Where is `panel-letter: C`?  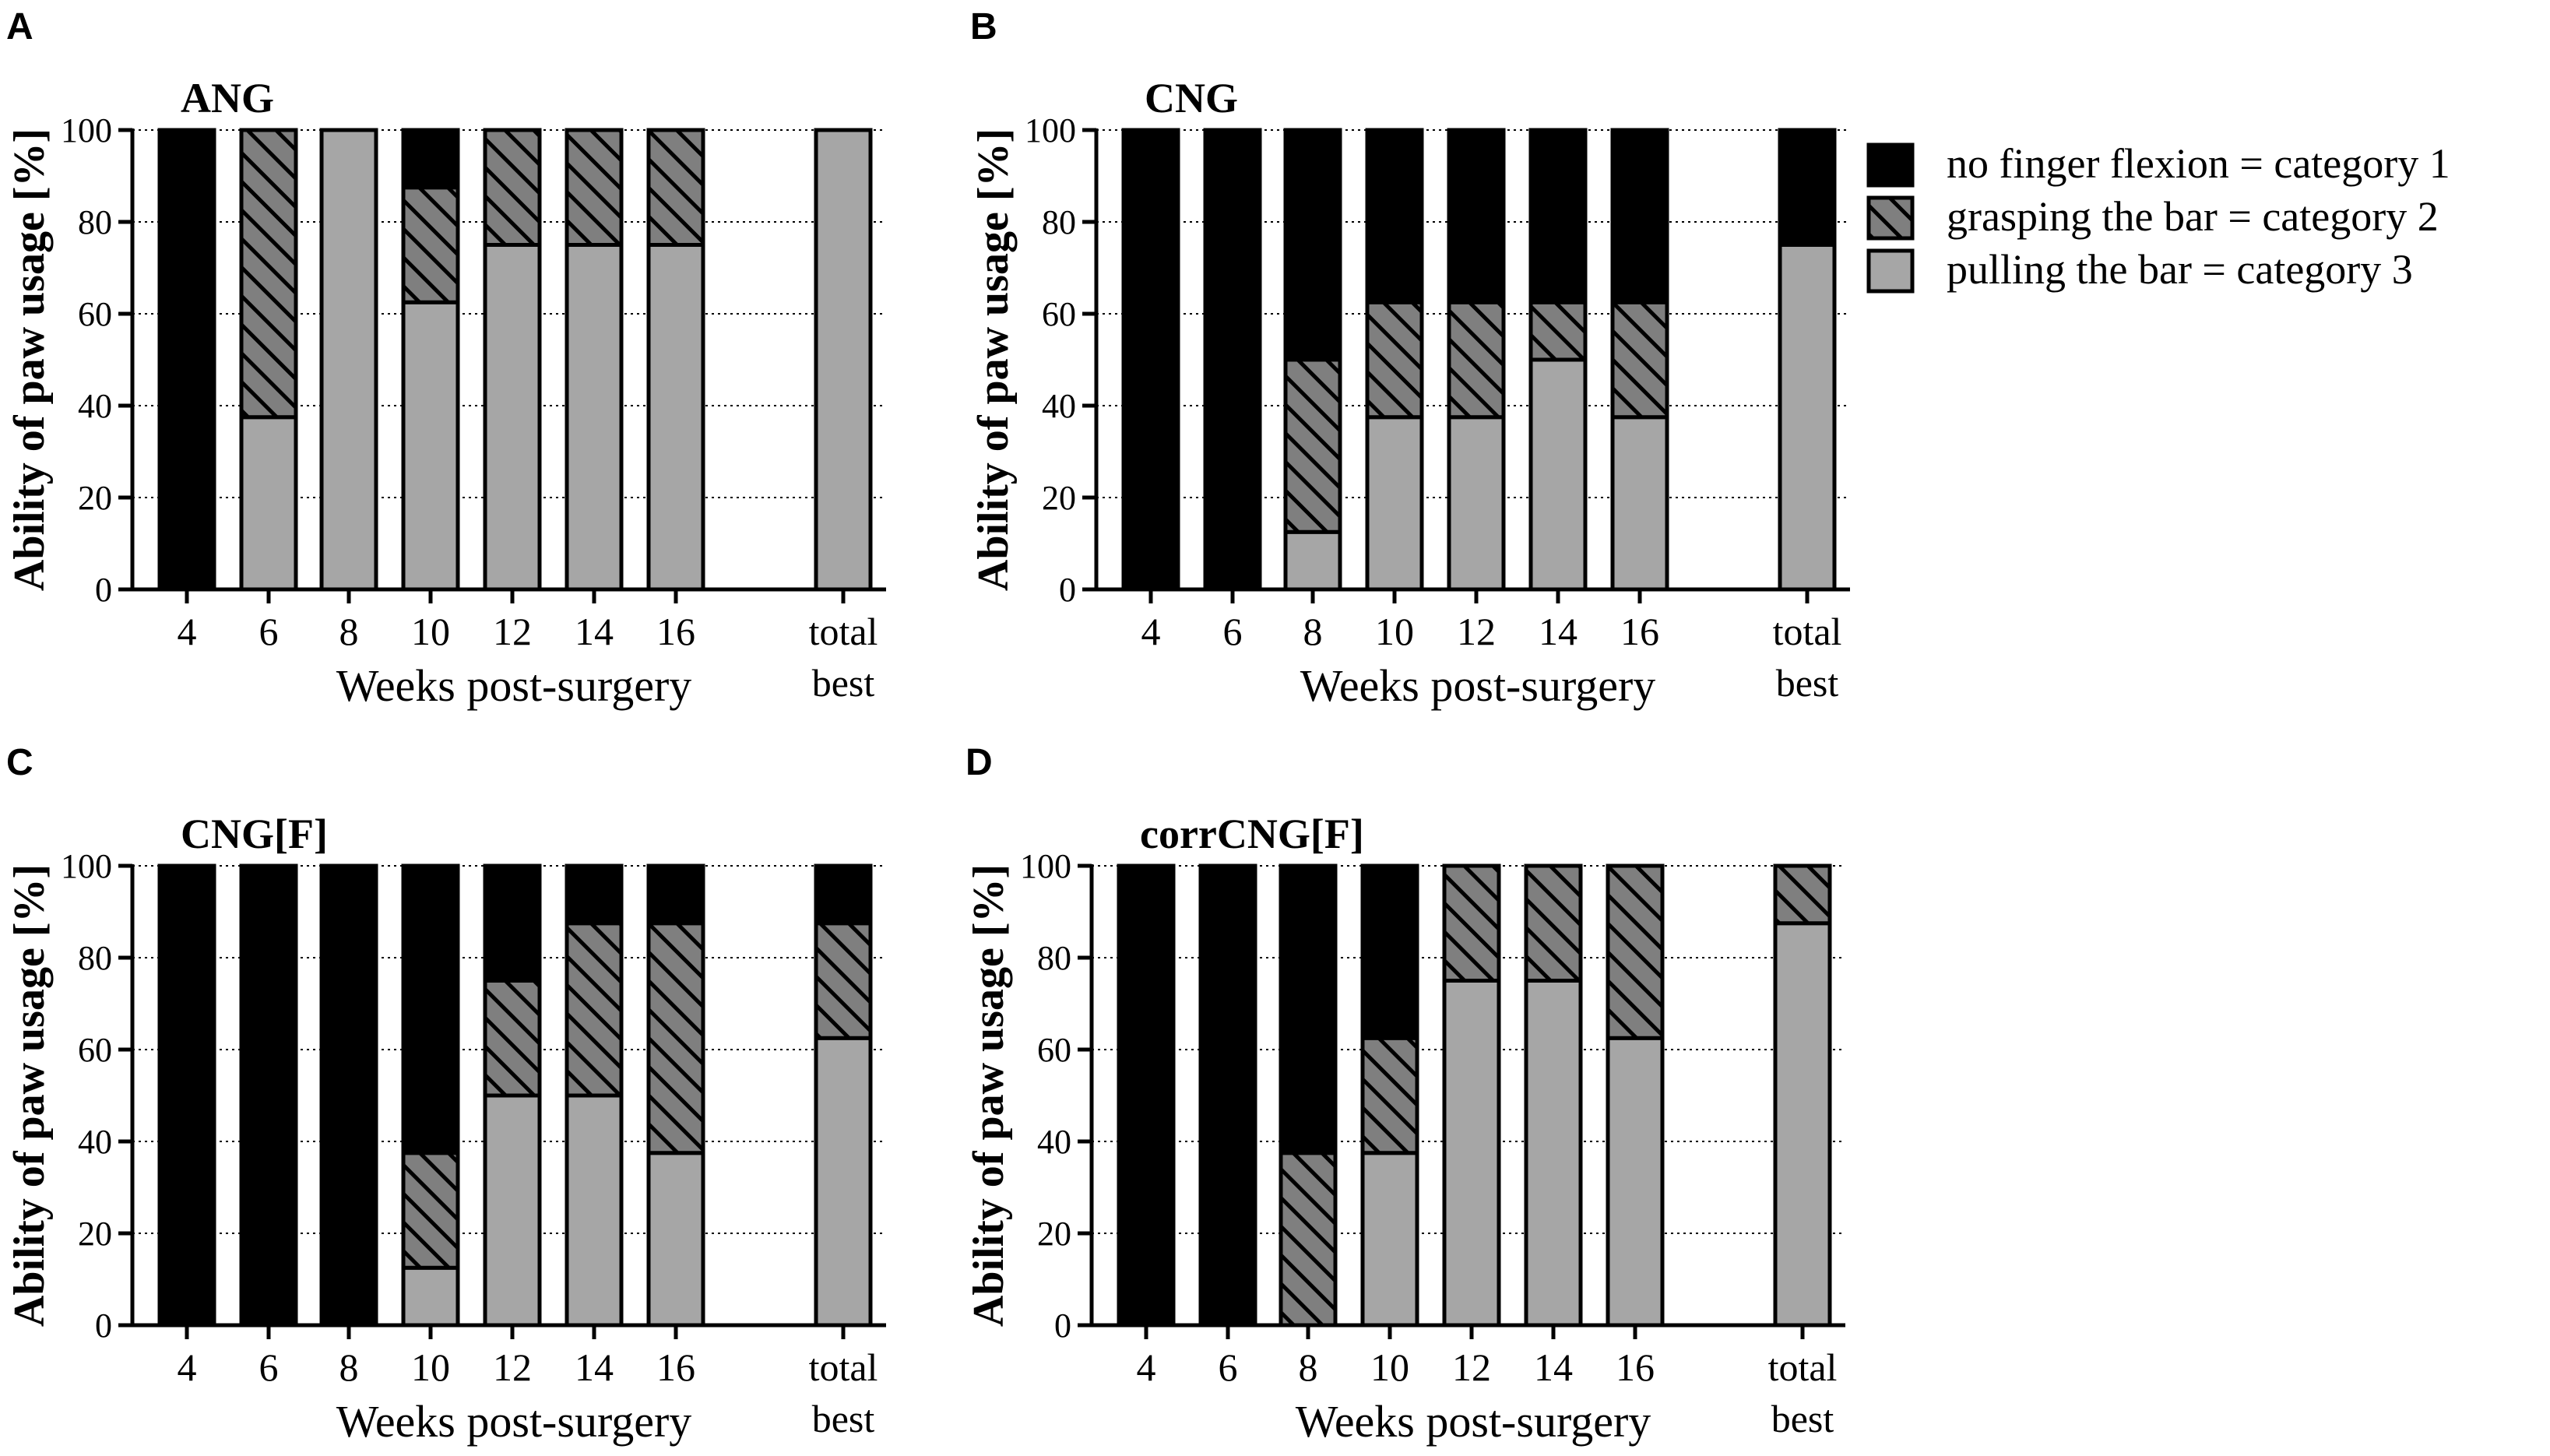
panel-letter: C is located at coordinates (19, 762).